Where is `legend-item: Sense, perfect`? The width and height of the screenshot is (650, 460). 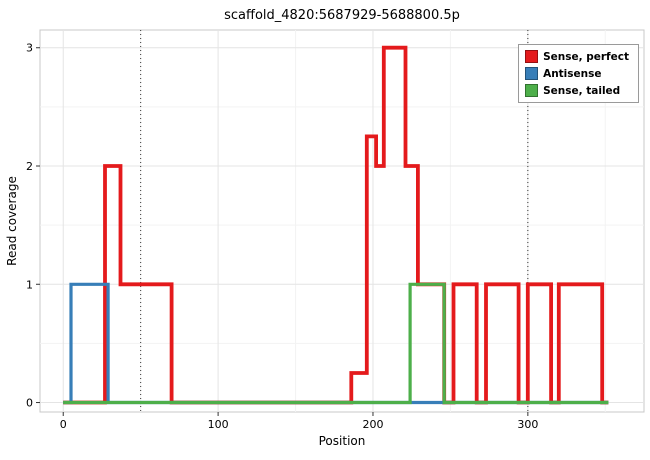 legend-item: Sense, perfect is located at coordinates (577, 56).